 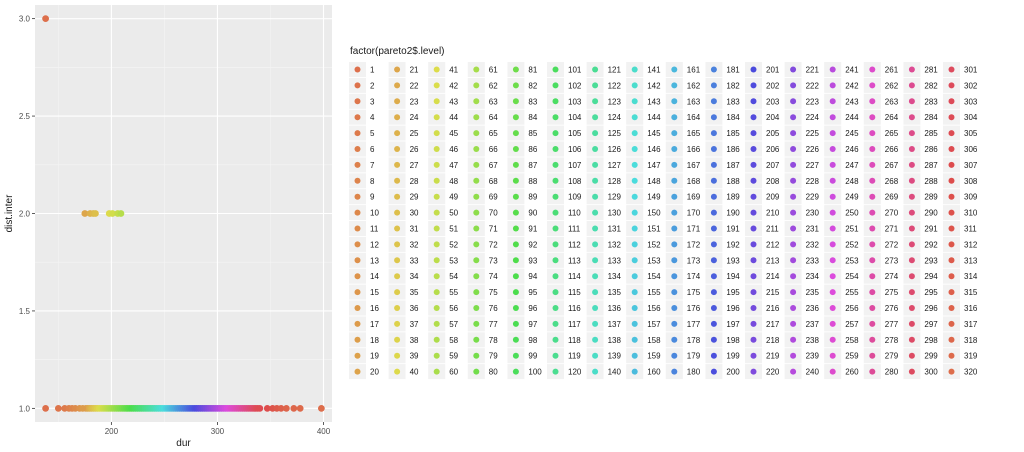 What do you see at coordinates (931, 276) in the screenshot?
I see `legend-label: 294` at bounding box center [931, 276].